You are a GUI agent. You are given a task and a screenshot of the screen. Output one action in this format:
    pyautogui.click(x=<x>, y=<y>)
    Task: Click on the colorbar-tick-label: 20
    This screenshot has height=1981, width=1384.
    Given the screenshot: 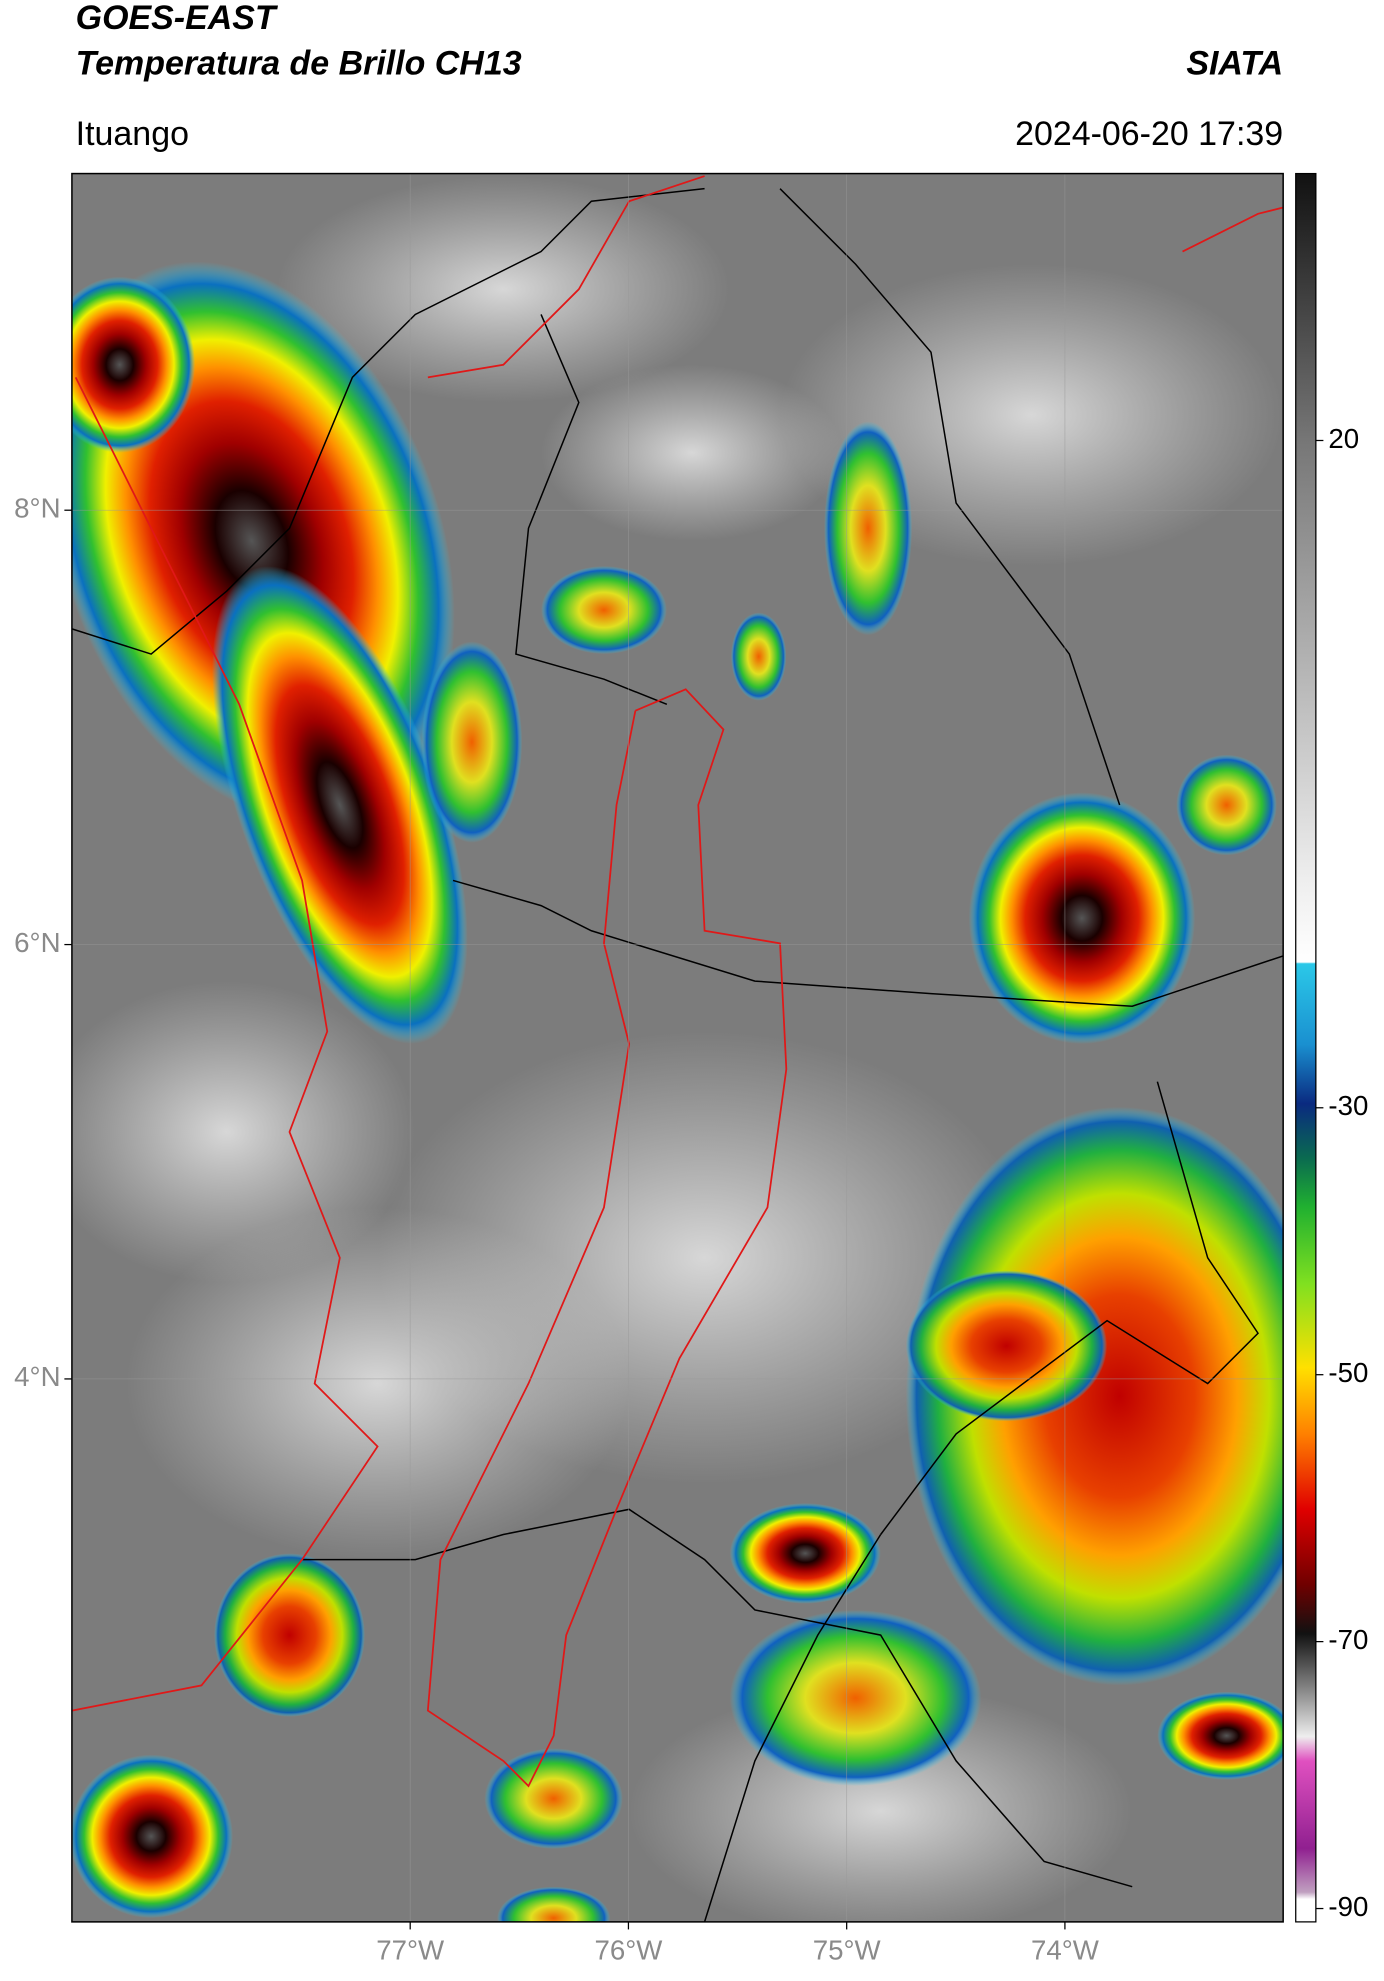 What is the action you would take?
    pyautogui.click(x=1343, y=438)
    